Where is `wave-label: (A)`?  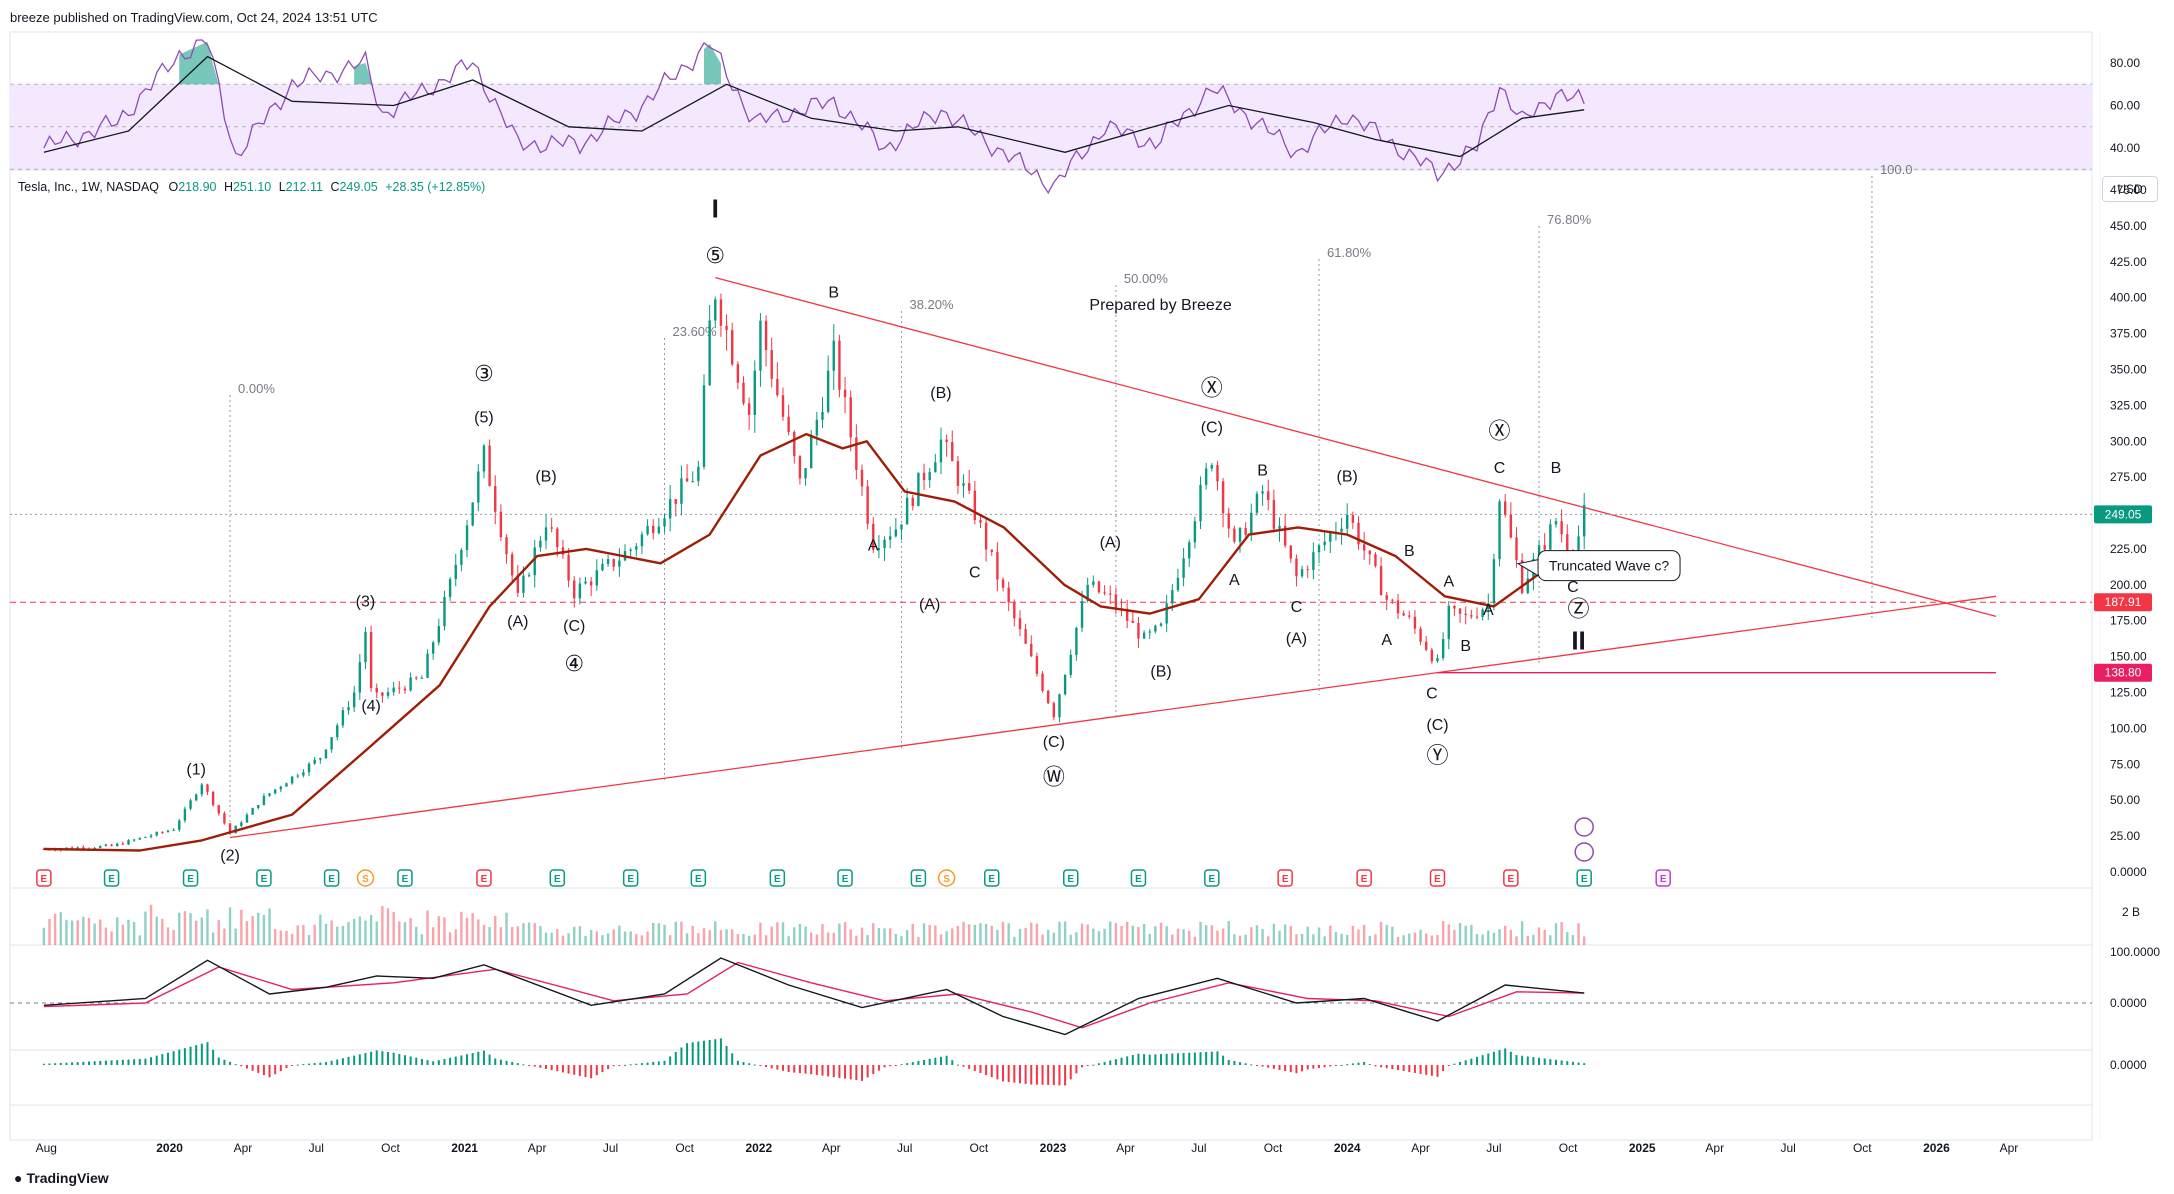
wave-label: (A) is located at coordinates (1110, 543).